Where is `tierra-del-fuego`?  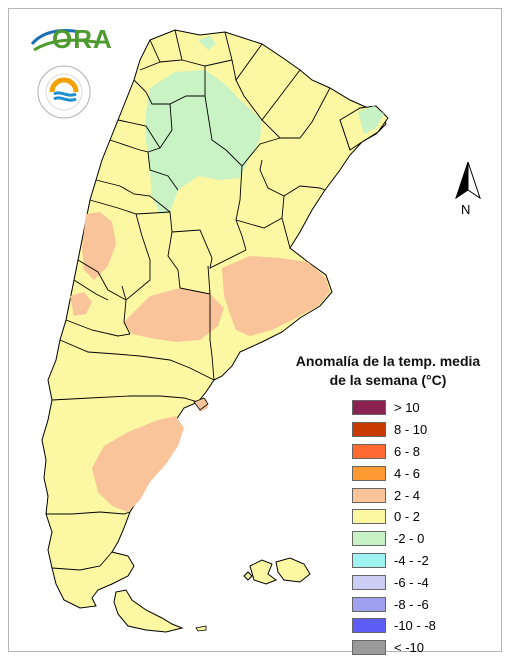
tierra-del-fuego is located at coordinates (148, 611).